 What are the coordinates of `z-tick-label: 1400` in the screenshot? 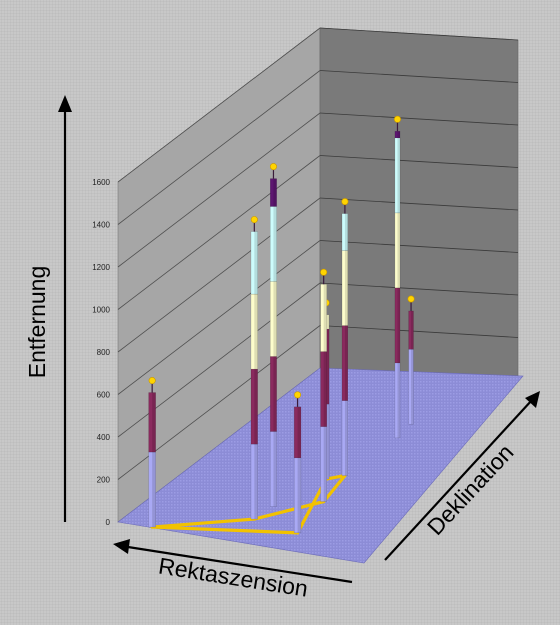 It's located at (101, 225).